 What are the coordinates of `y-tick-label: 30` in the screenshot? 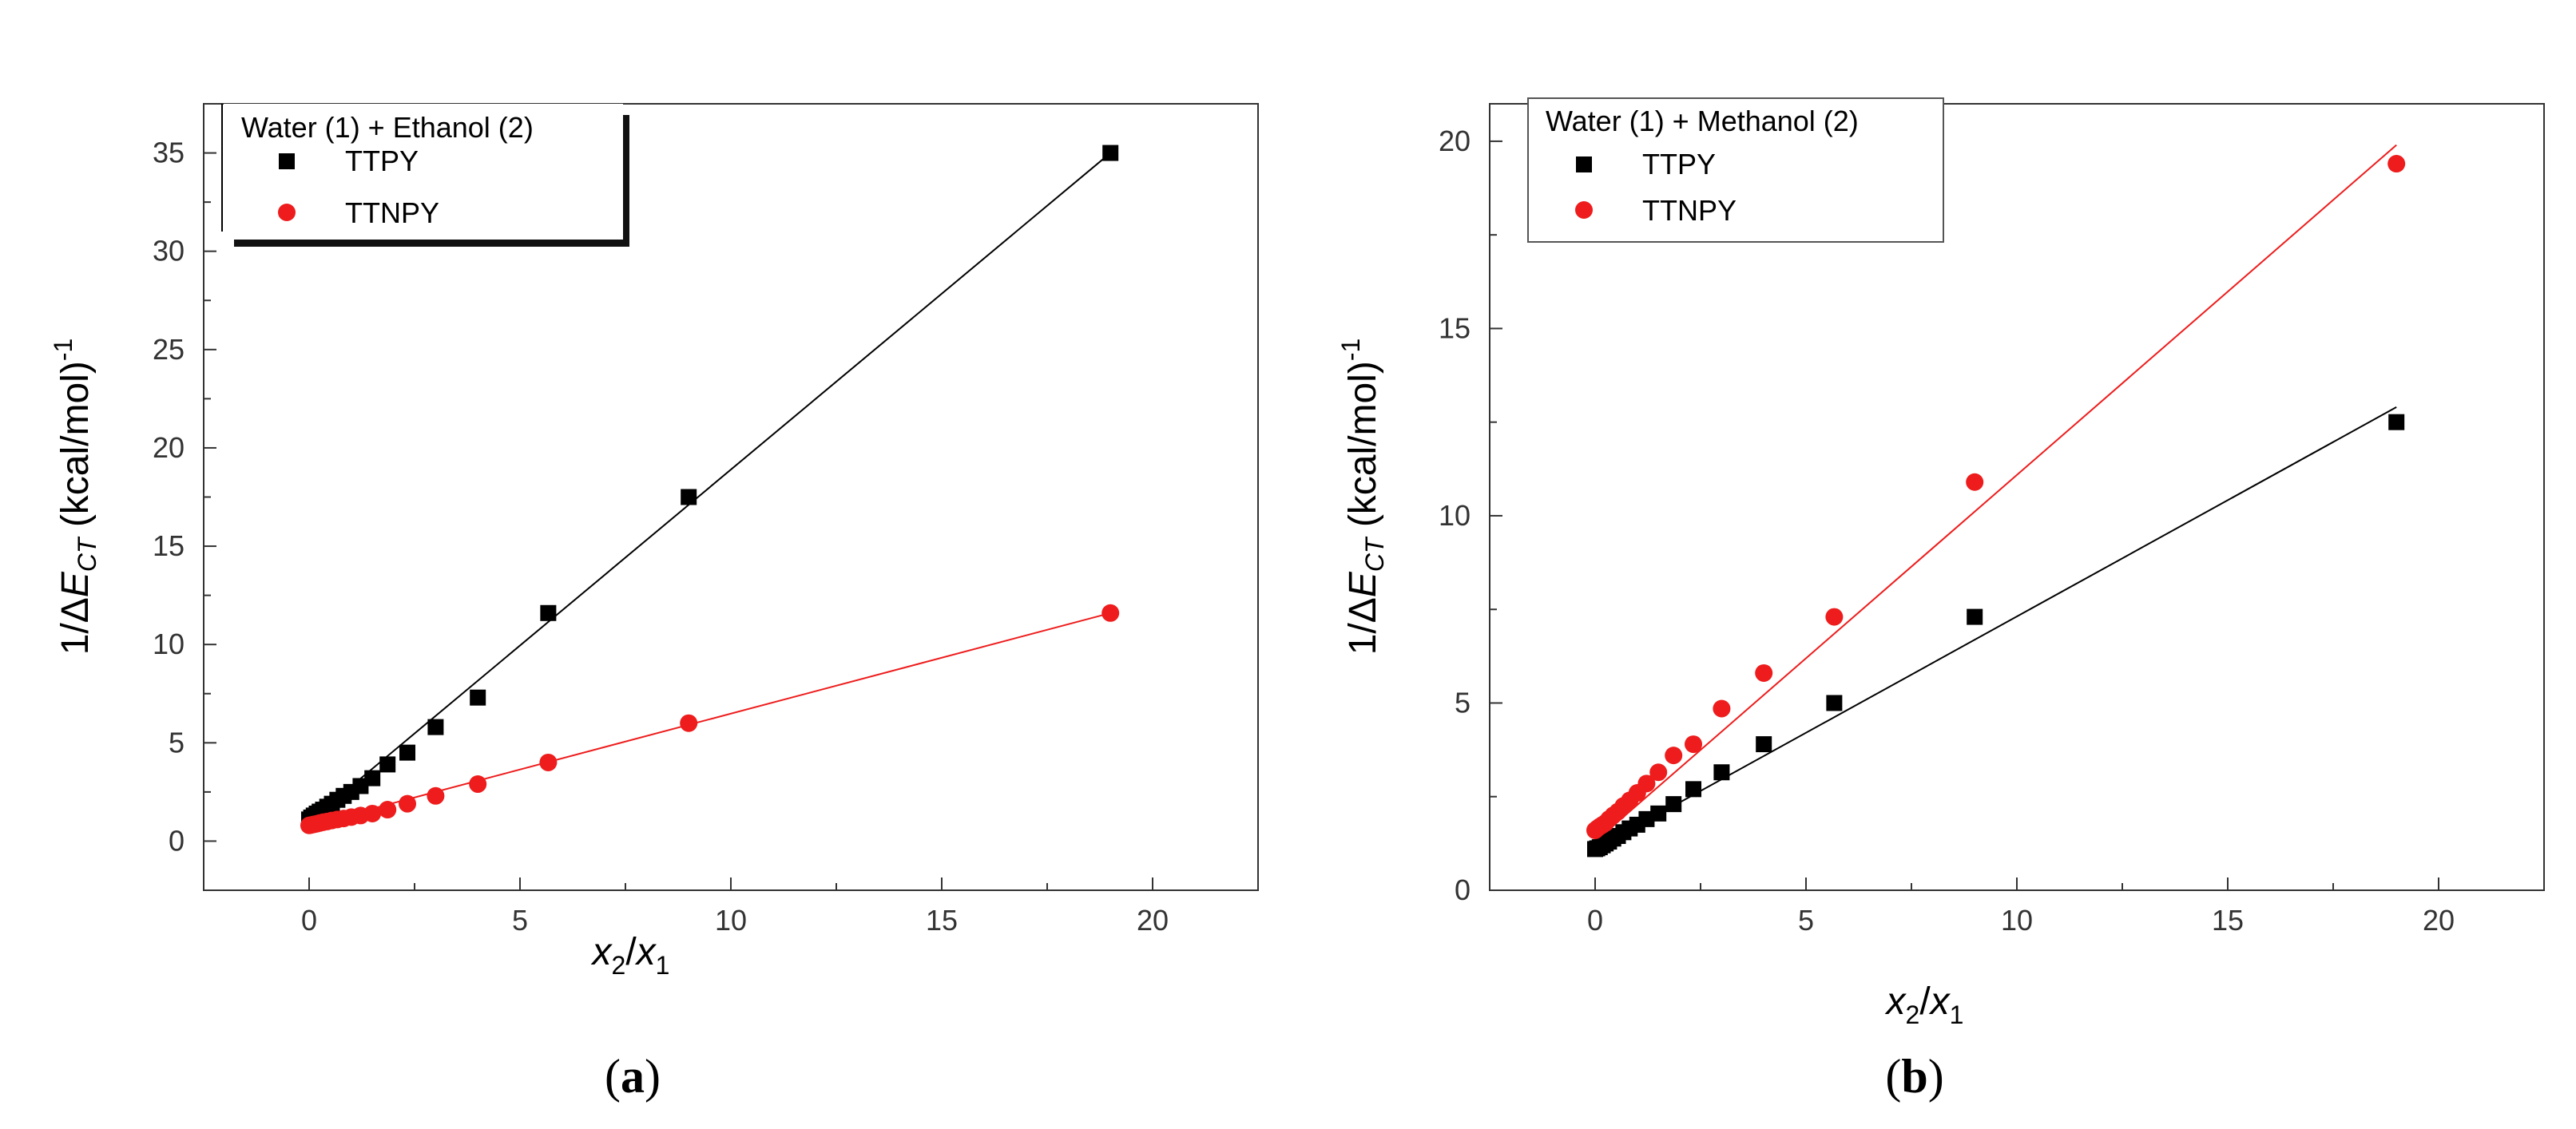 It's located at (169, 251).